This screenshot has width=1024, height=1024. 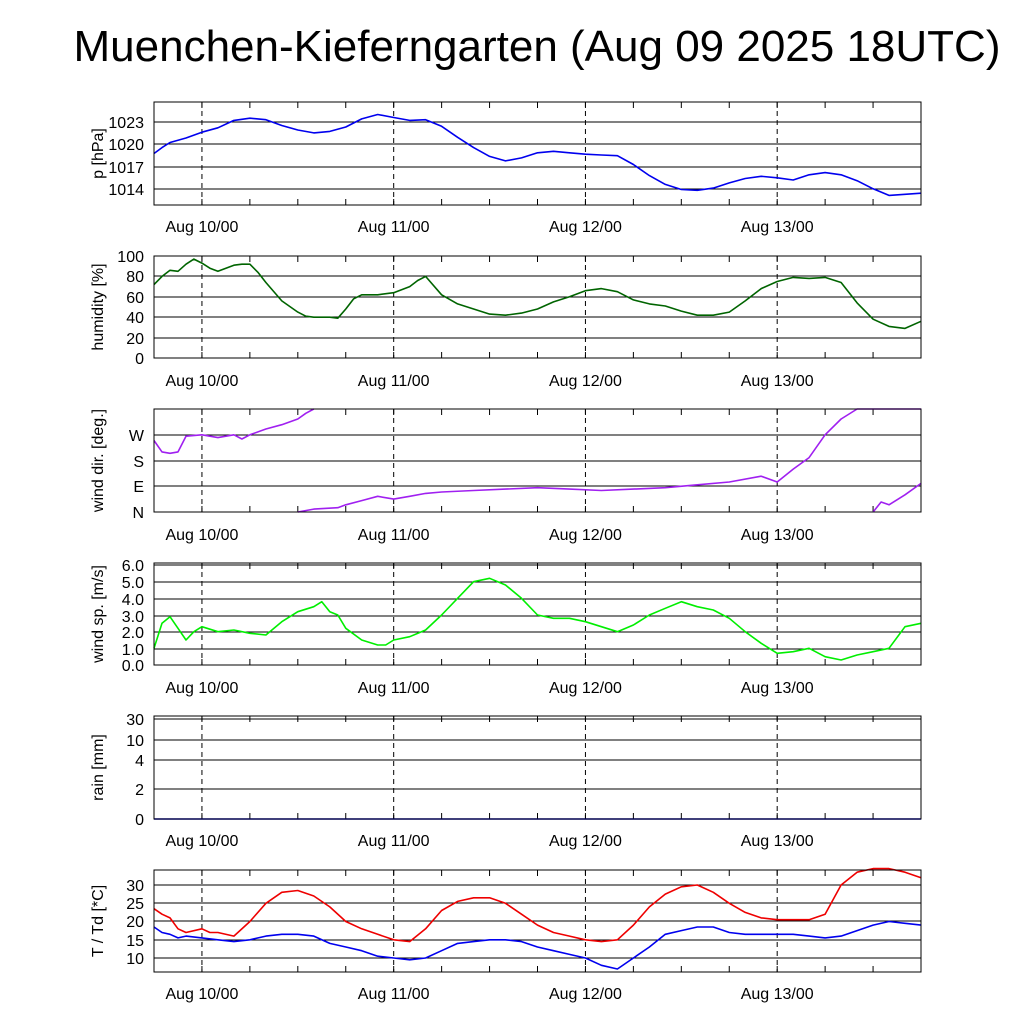 What do you see at coordinates (98, 767) in the screenshot?
I see `y-axis-label: rain [mm]` at bounding box center [98, 767].